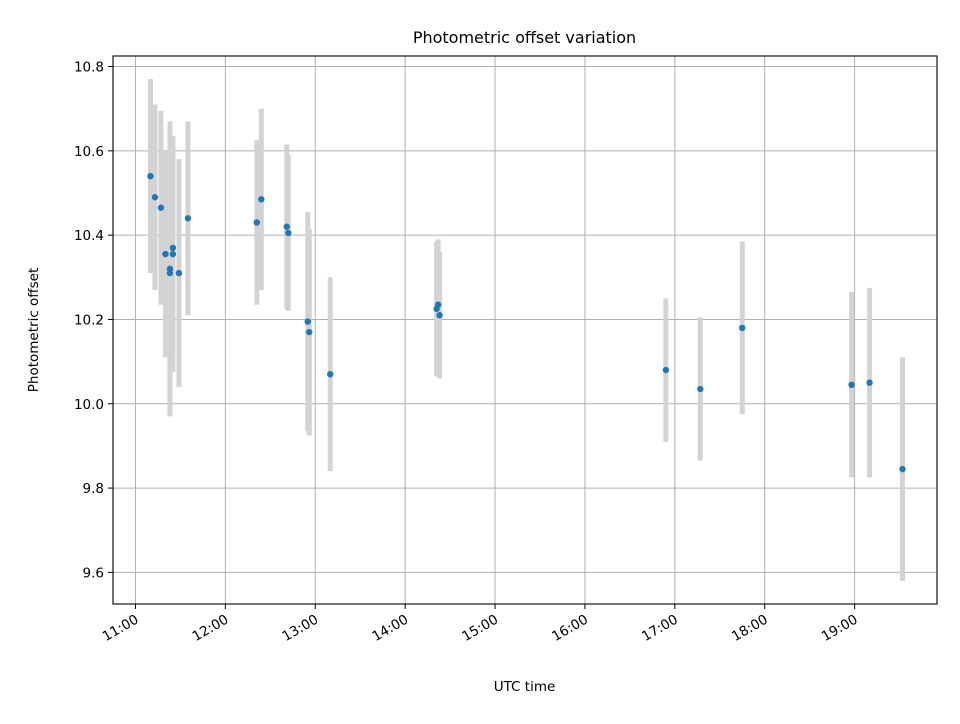  What do you see at coordinates (89, 236) in the screenshot?
I see `y-tick-label: 10.4` at bounding box center [89, 236].